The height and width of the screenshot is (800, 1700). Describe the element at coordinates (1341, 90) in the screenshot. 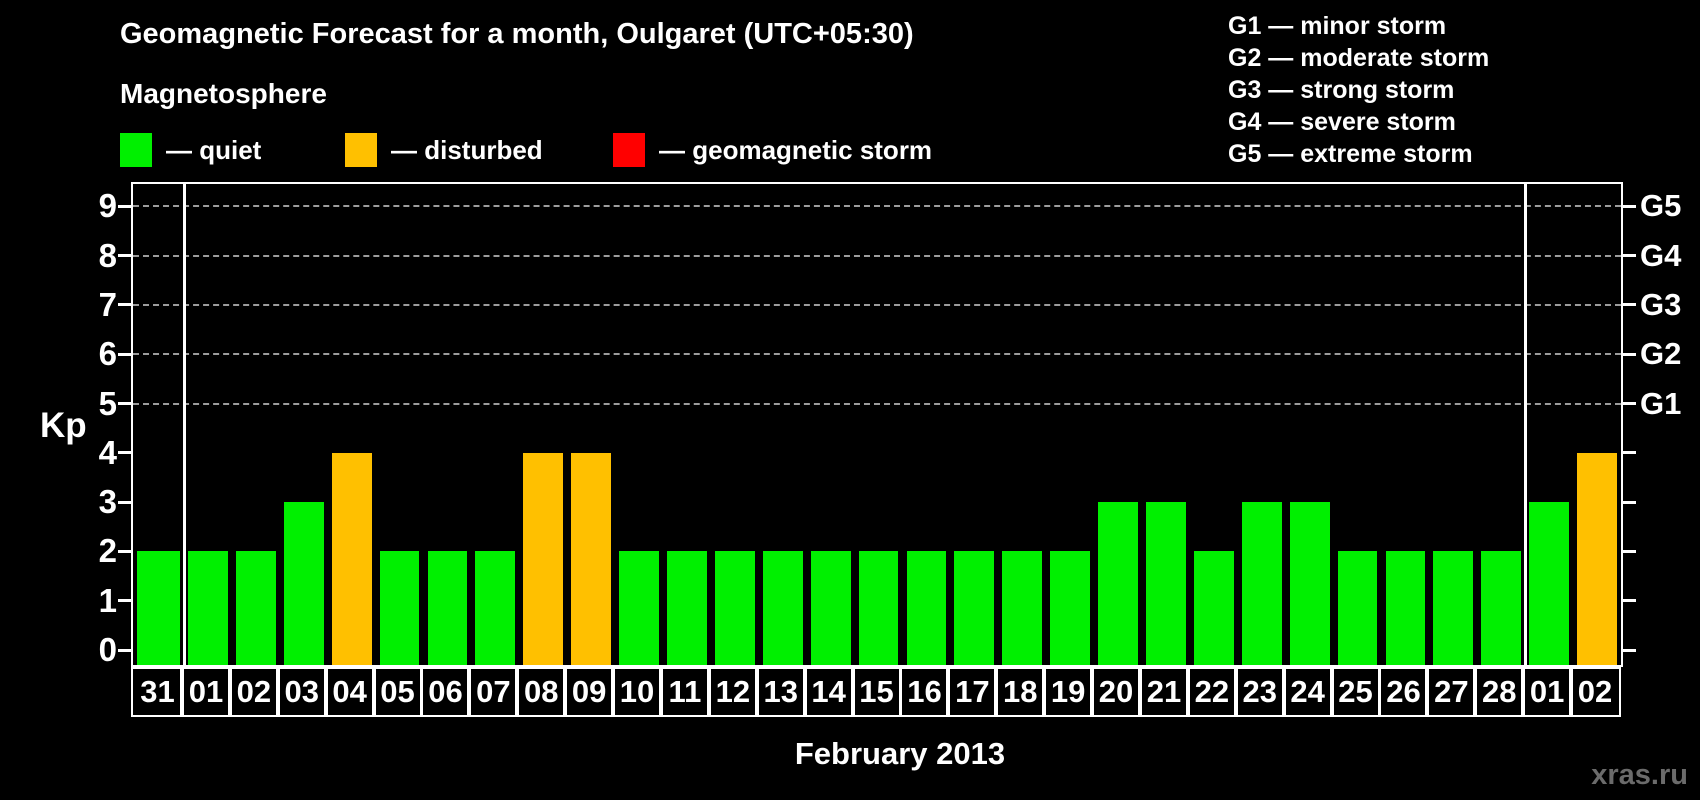

I see `storm-scale-g3: G3 — strong storm` at that location.